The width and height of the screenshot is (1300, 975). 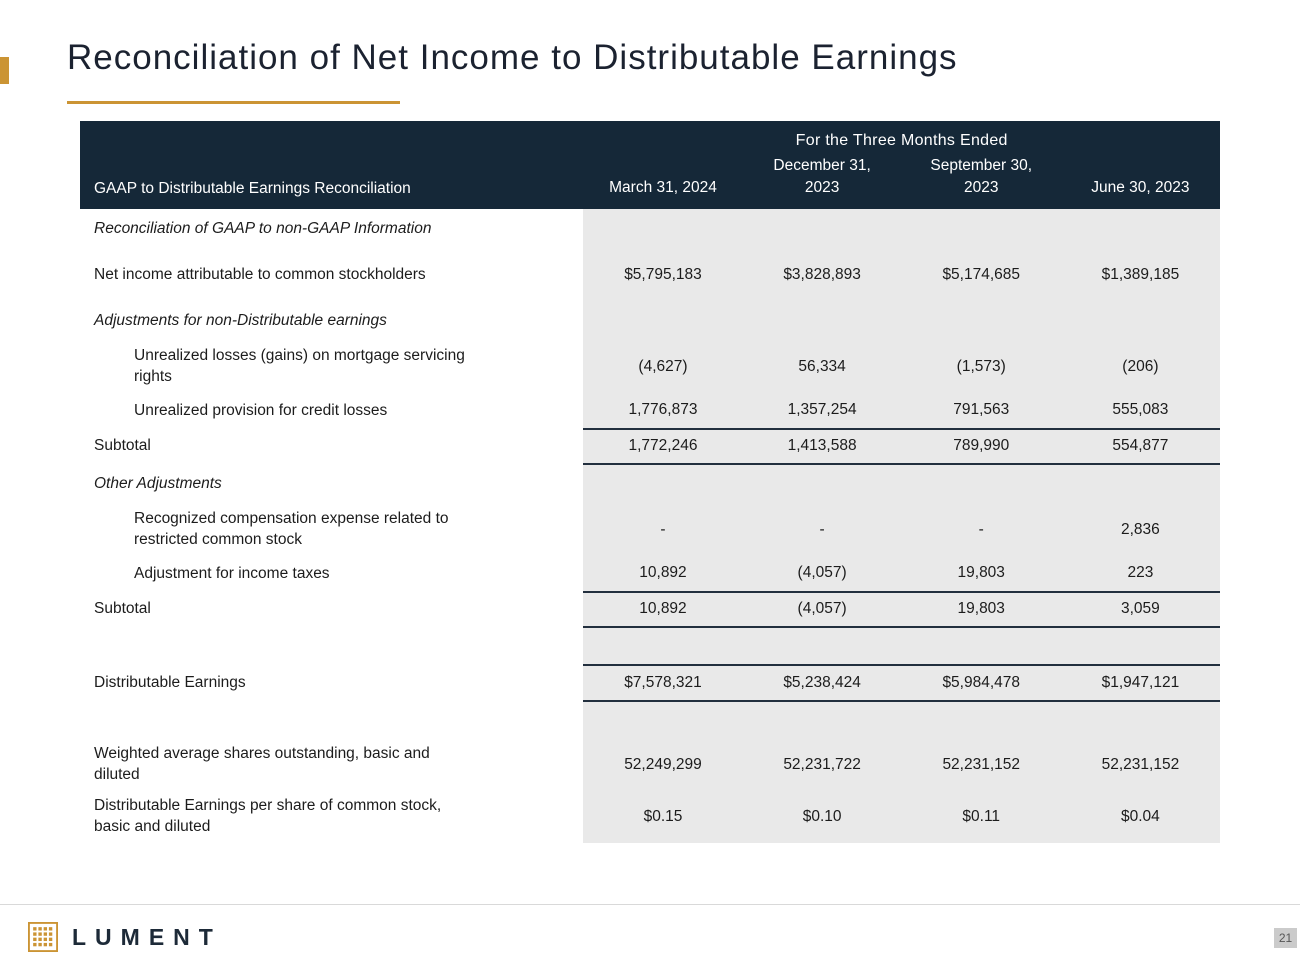 What do you see at coordinates (1140, 275) in the screenshot?
I see `row-value: $1,389,185` at bounding box center [1140, 275].